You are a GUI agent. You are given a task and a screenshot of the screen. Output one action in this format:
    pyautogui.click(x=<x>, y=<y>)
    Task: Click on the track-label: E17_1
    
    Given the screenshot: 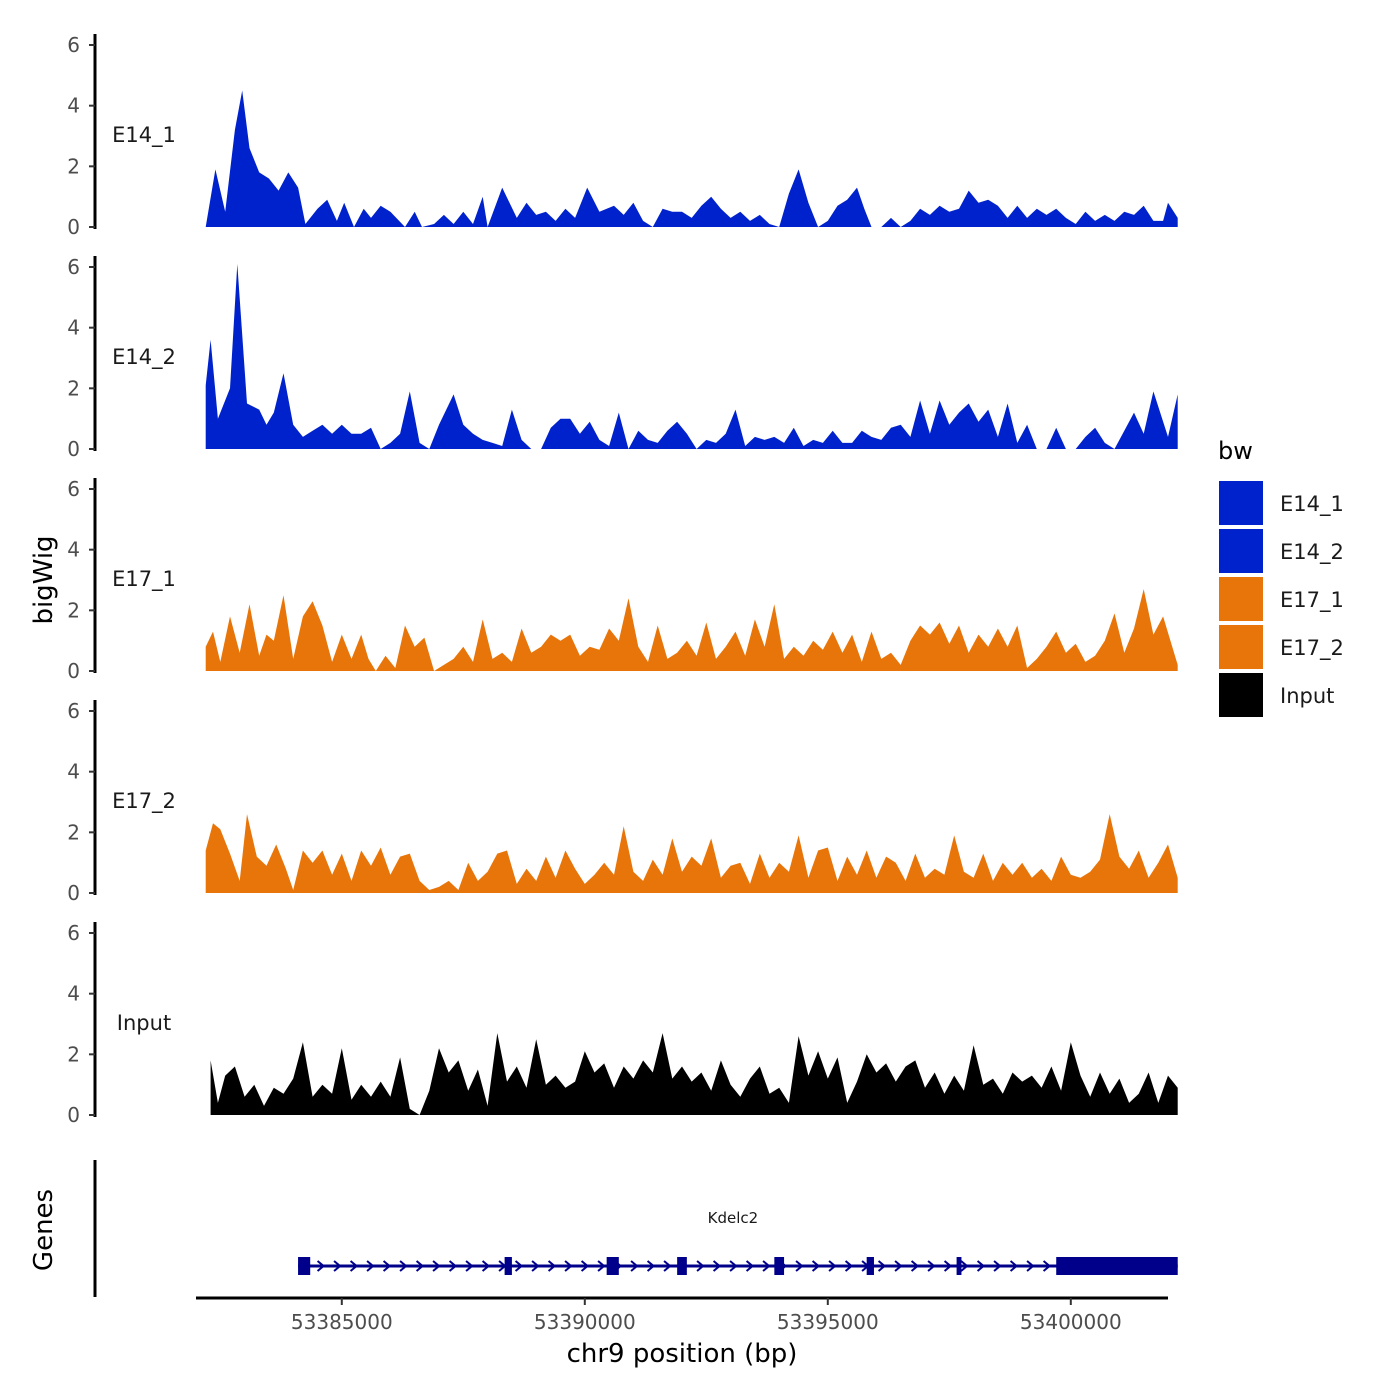 What is the action you would take?
    pyautogui.click(x=144, y=579)
    